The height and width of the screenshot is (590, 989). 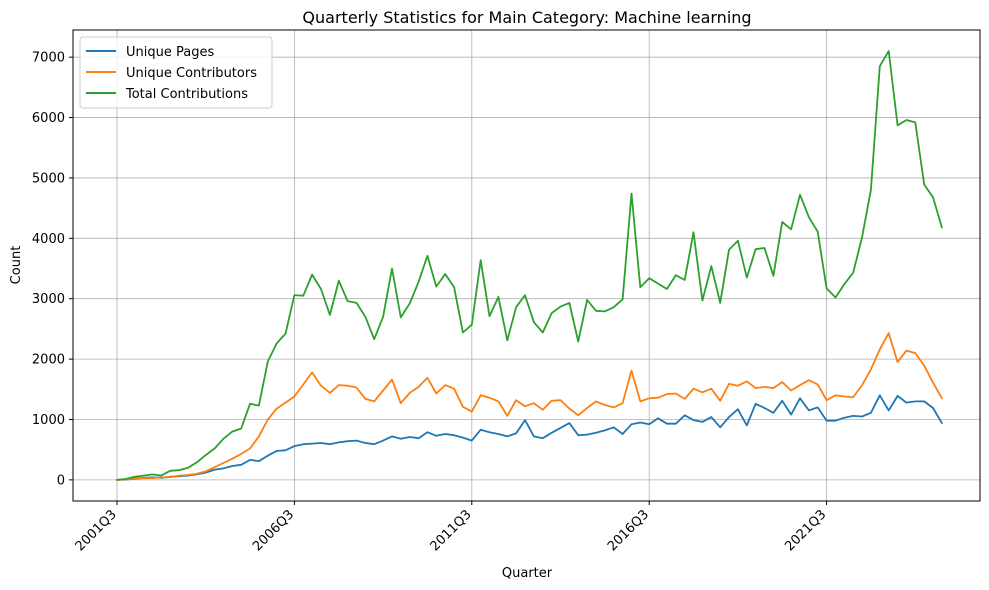 What do you see at coordinates (48, 58) in the screenshot?
I see `y-tick-label: 7000` at bounding box center [48, 58].